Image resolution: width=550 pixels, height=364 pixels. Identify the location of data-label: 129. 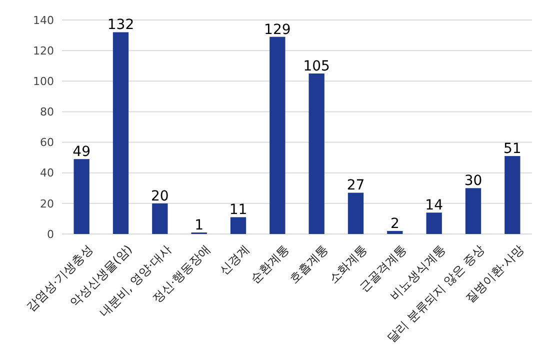
(277, 30).